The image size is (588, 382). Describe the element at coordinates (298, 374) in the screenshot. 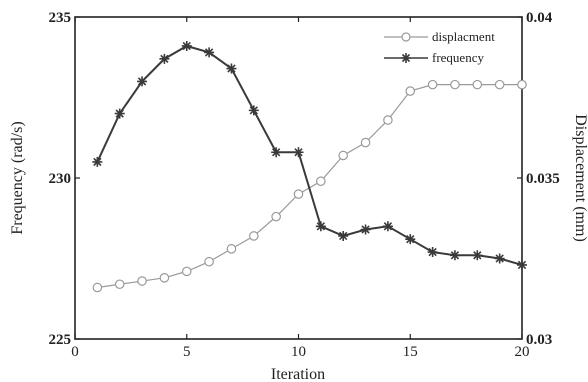

I see `x-axis-title: Iteration` at that location.